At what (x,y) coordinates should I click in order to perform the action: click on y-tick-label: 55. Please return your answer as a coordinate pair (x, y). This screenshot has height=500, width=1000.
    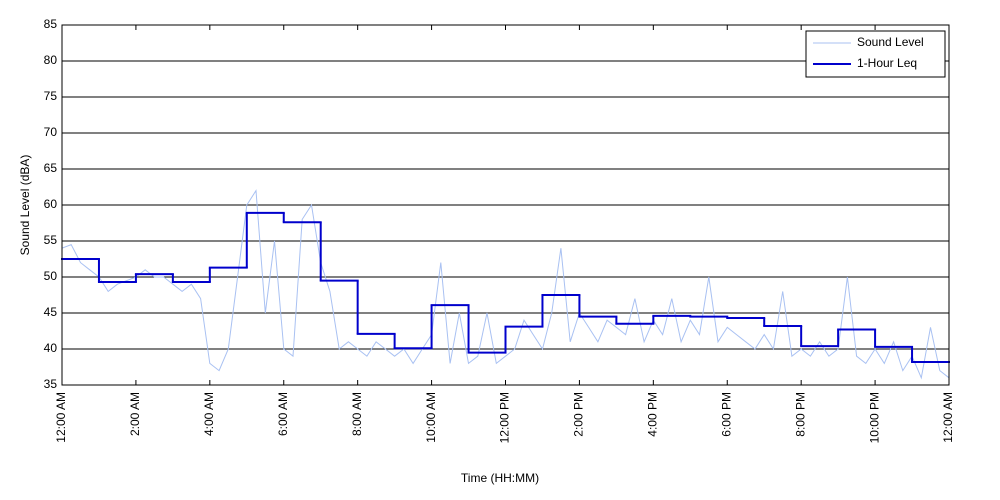
    Looking at the image, I should click on (51, 240).